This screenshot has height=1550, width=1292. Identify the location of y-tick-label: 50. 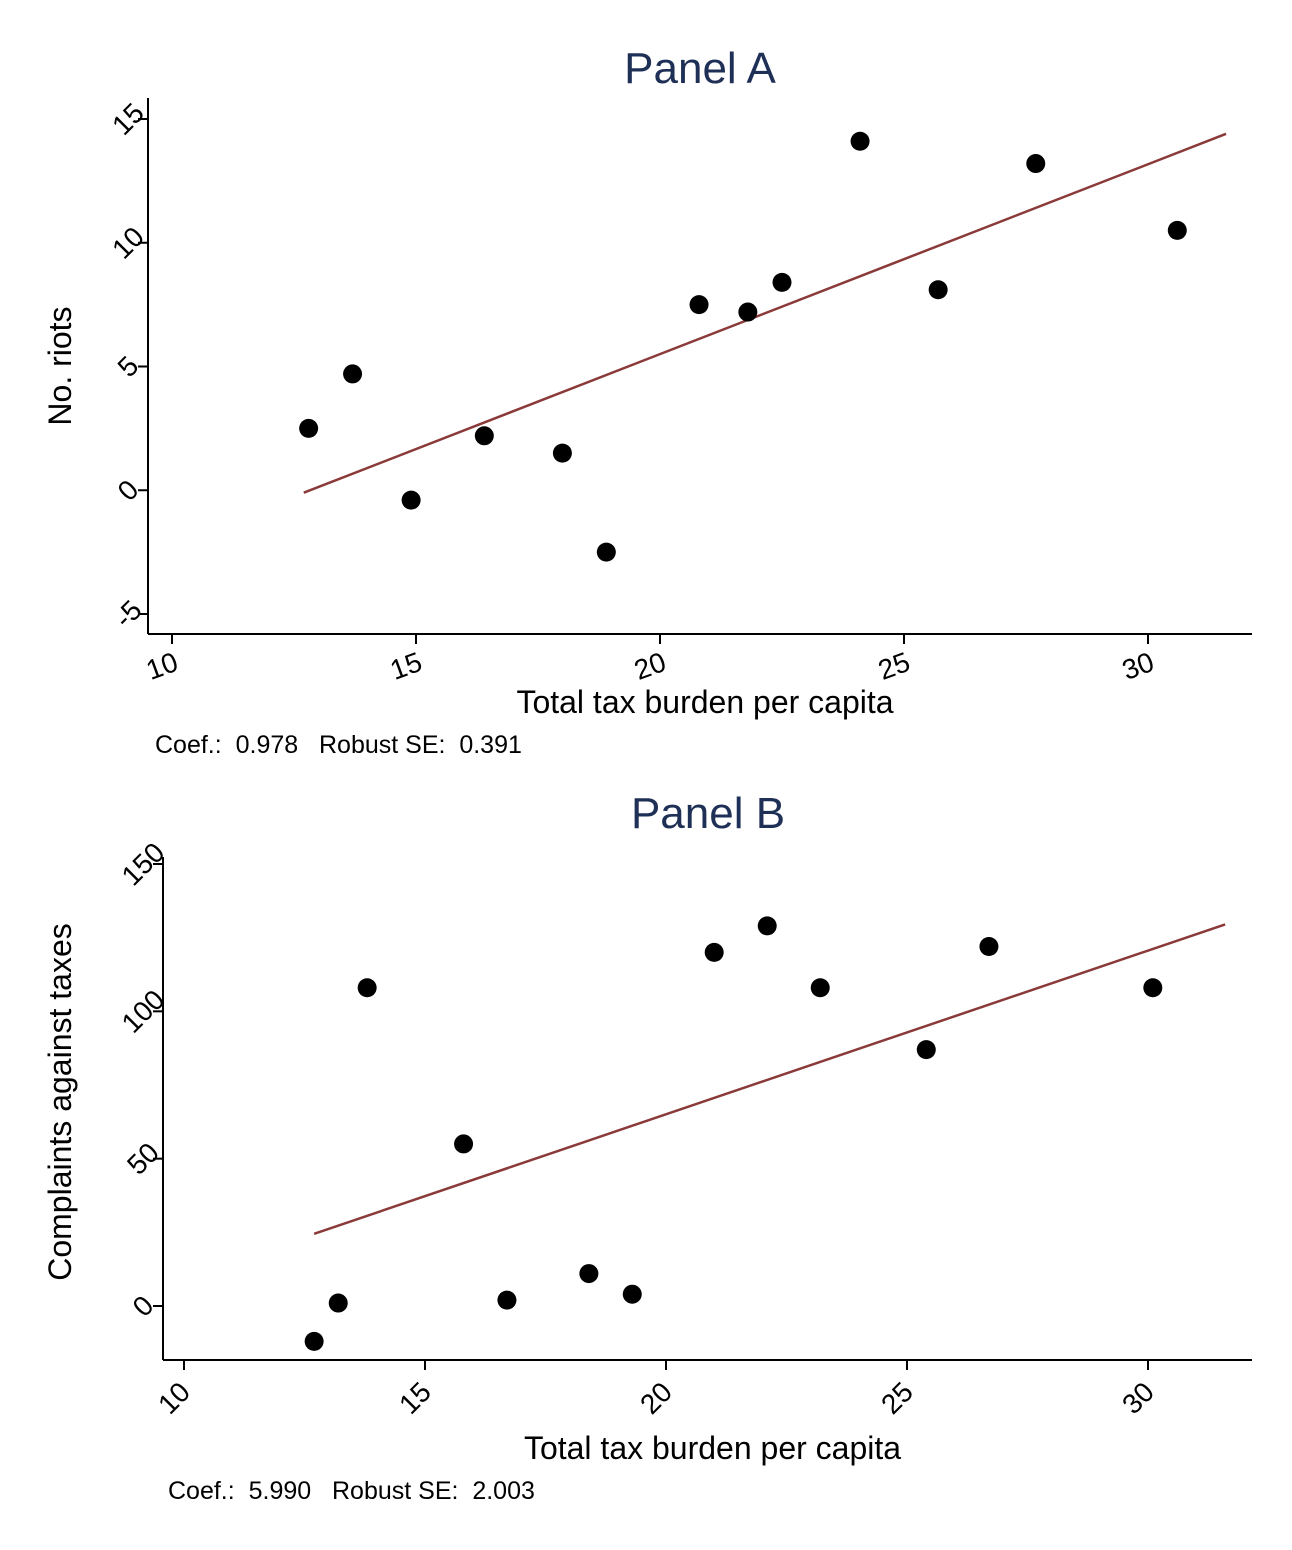
(143, 1159).